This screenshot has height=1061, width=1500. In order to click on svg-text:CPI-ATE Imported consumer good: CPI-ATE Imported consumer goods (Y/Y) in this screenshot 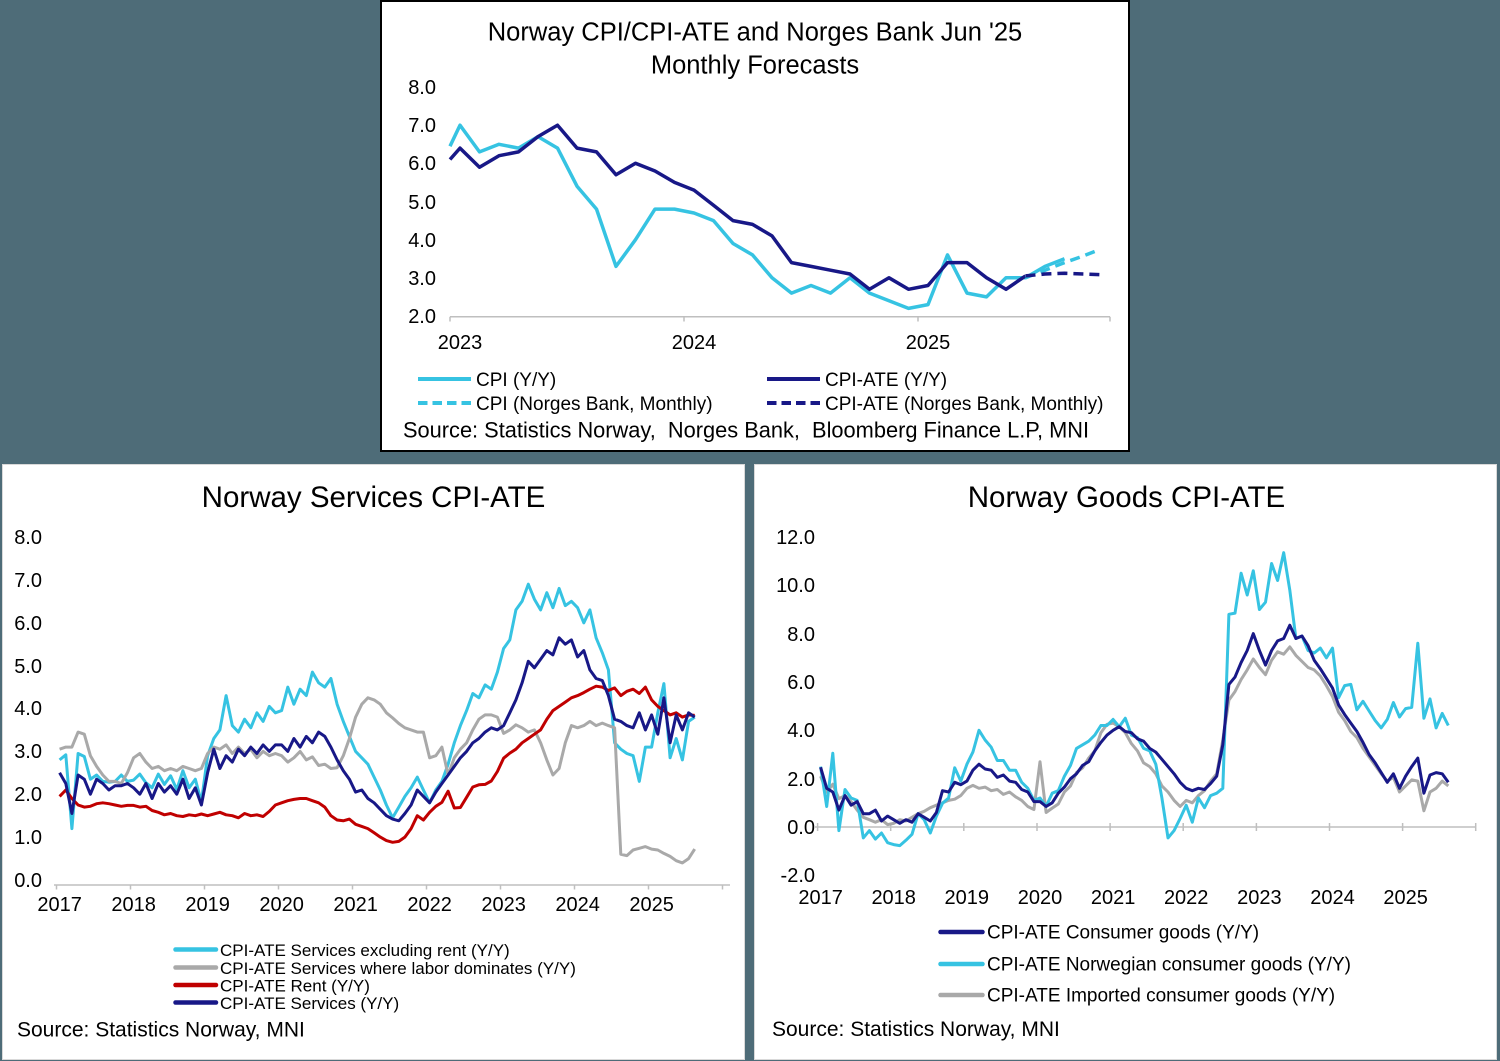, I will do `click(1161, 995)`.